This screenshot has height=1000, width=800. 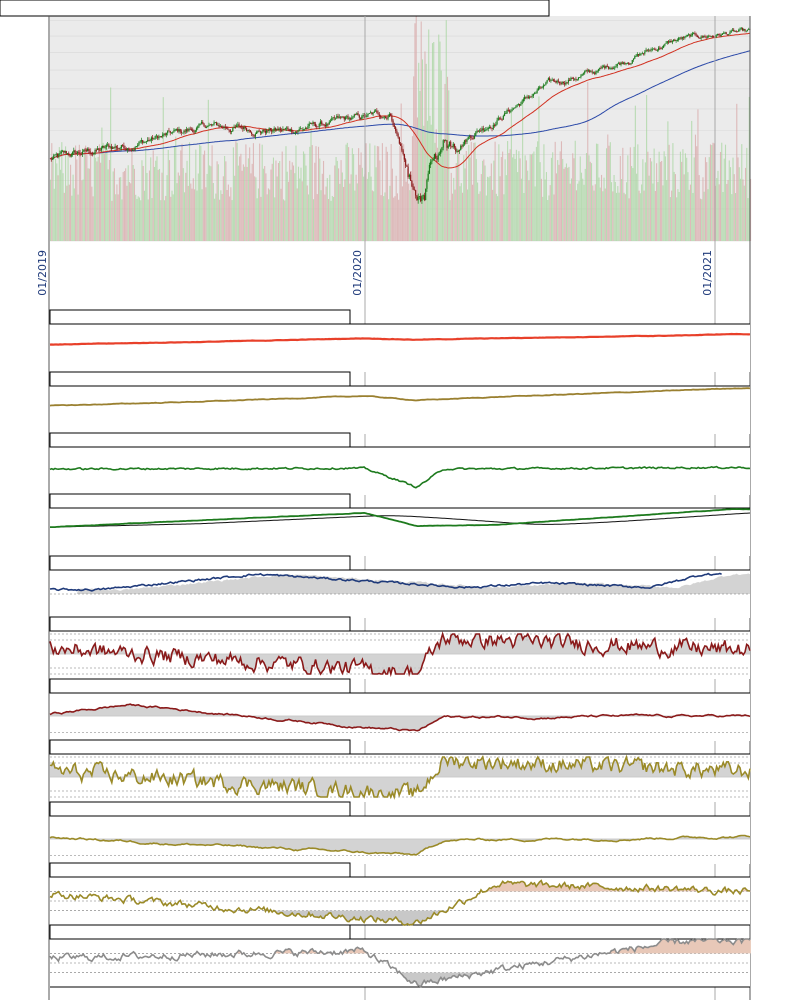 I want to click on panel-title-box, so click(x=200, y=440).